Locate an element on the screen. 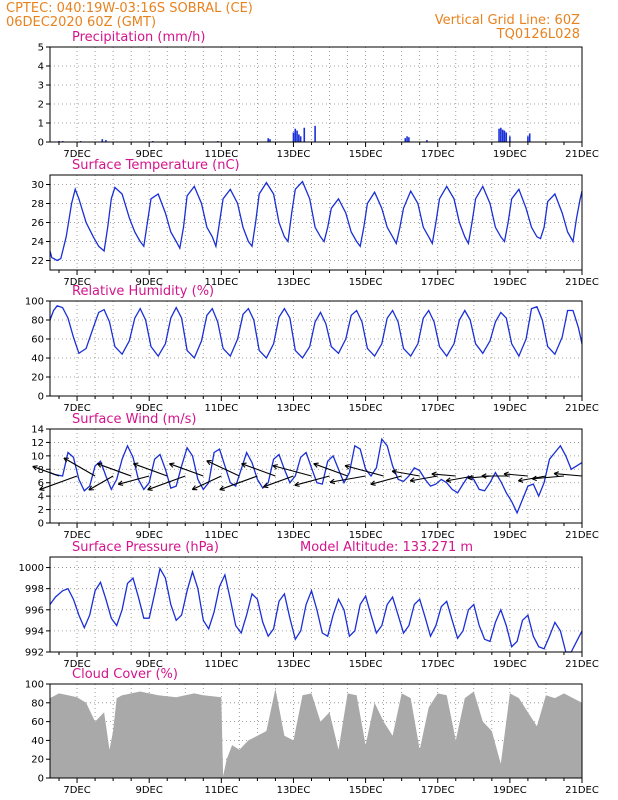 This screenshot has width=618, height=800. temp-ytick-label: 26 is located at coordinates (37, 223).